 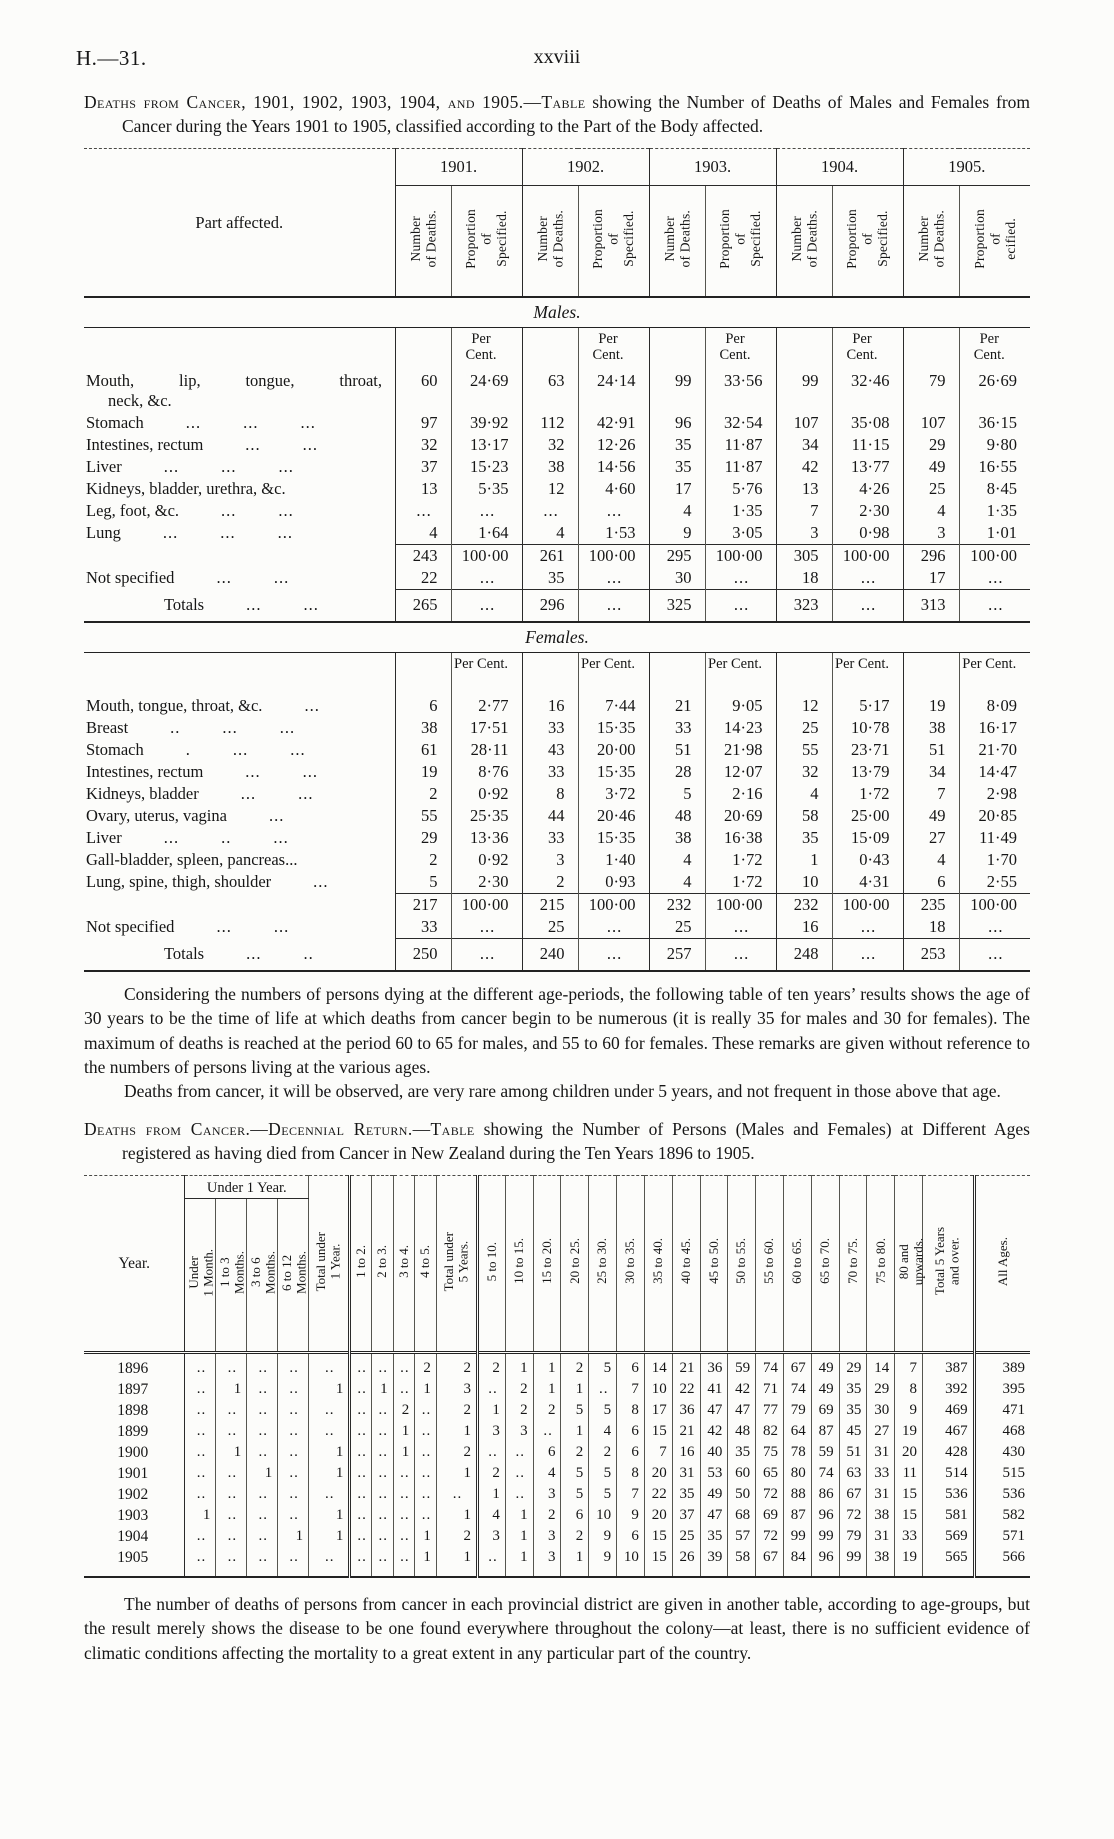 I want to click on value-cell: 7, so click(x=630, y=1496).